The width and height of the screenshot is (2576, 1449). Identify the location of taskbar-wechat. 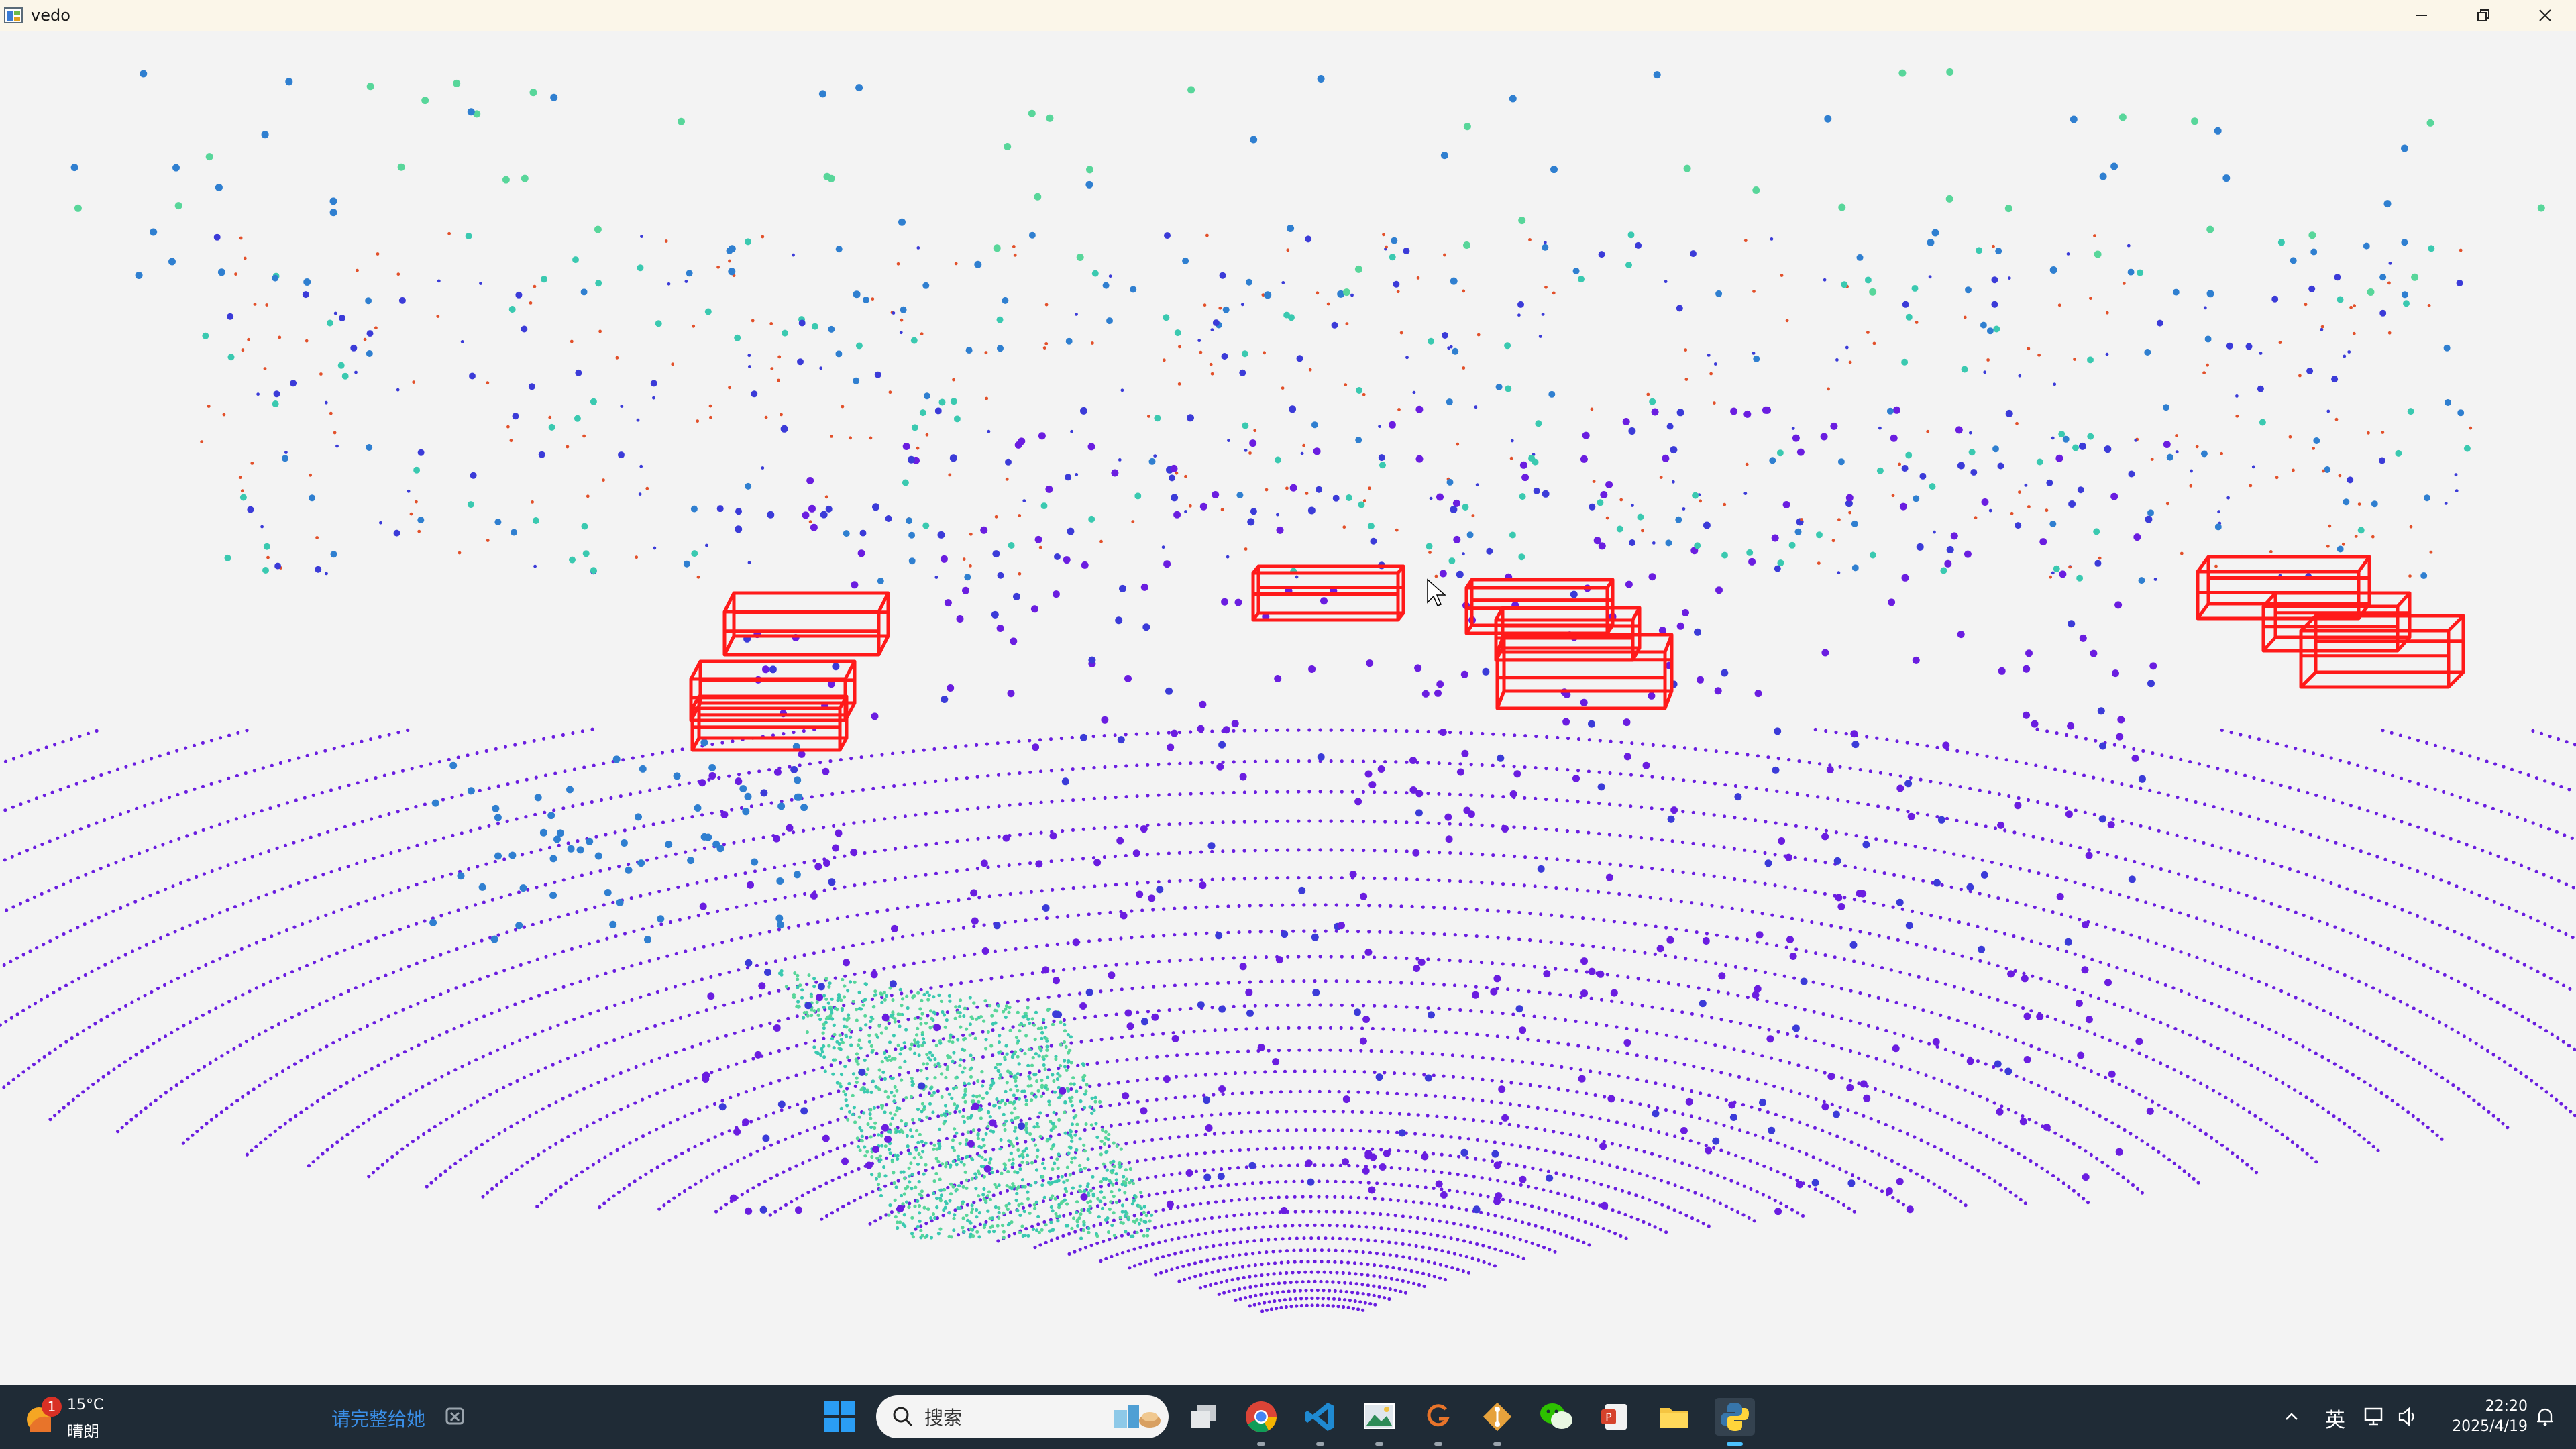
(1556, 1417).